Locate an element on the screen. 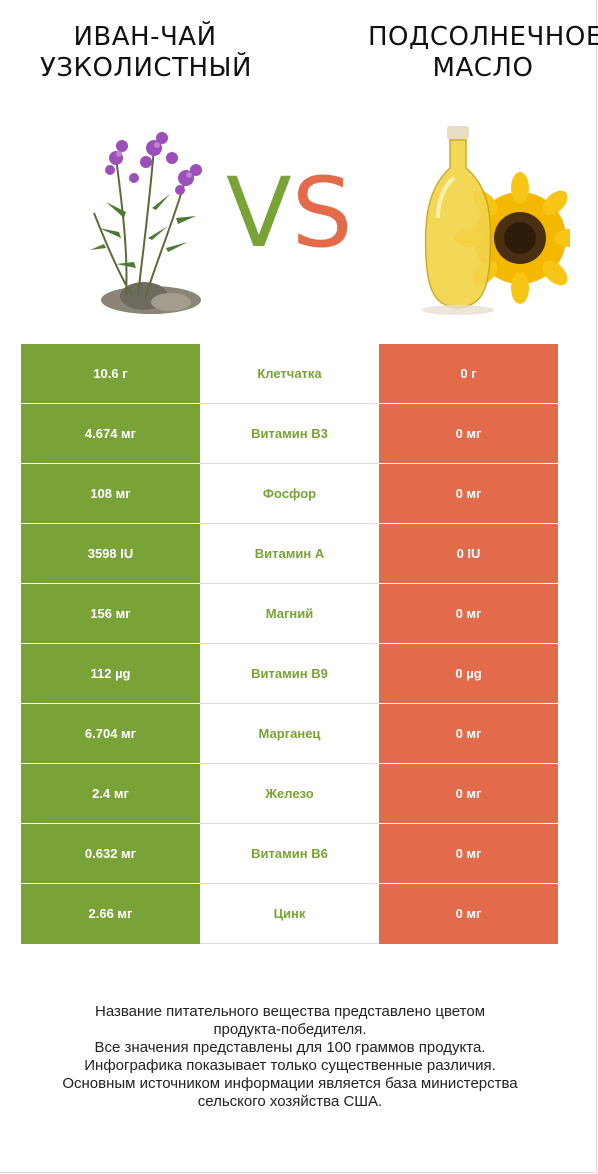 This screenshot has width=598, height=1174. table-row: 6.704 мг Марганец 0 мг is located at coordinates (289, 733).